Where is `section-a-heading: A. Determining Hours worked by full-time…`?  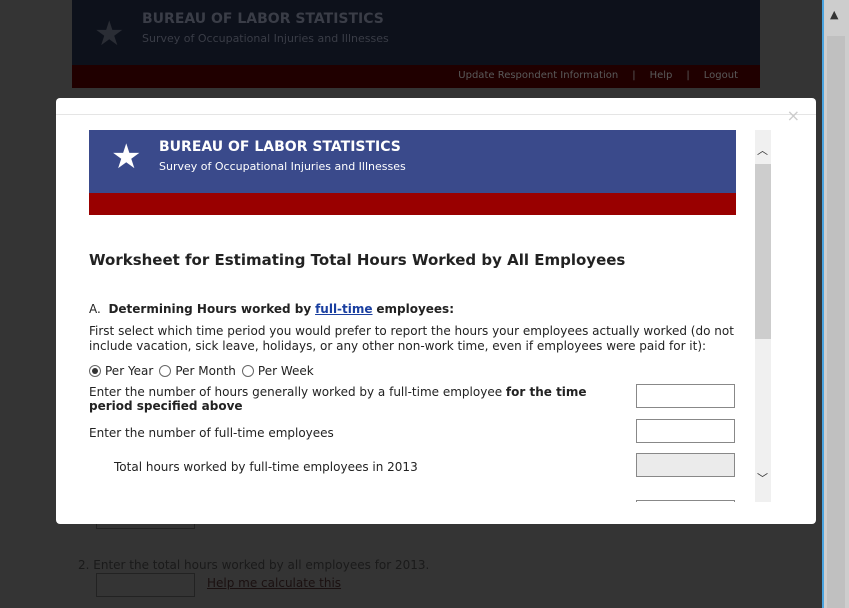 section-a-heading: A. Determining Hours worked by full-time… is located at coordinates (271, 309).